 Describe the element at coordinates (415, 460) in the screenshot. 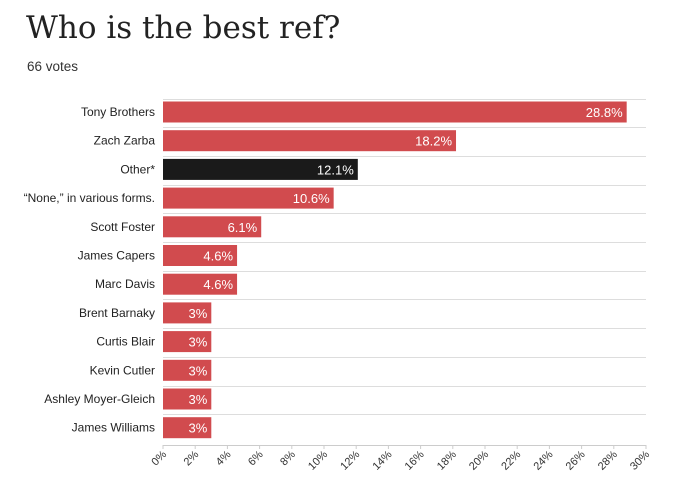

I see `x-tick-label: 16%` at that location.